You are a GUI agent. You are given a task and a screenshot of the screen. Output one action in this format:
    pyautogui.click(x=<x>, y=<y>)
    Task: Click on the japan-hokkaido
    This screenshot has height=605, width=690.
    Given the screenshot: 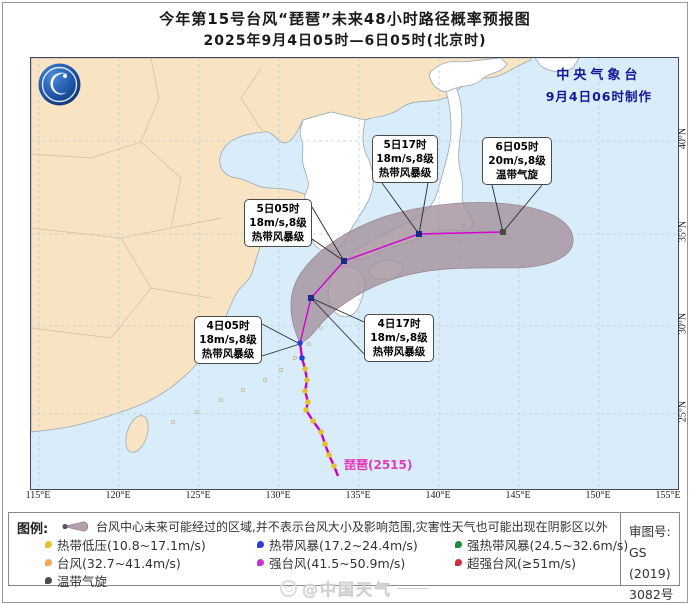 What is the action you would take?
    pyautogui.click(x=468, y=75)
    